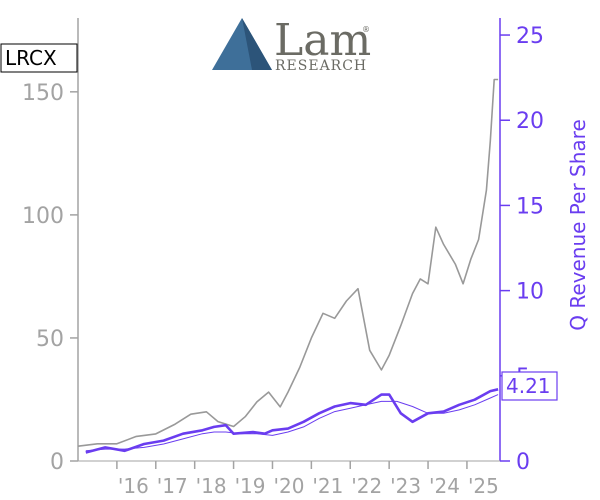 The width and height of the screenshot is (600, 500). I want to click on logo-subtitle: RESEARCH, so click(321, 66).